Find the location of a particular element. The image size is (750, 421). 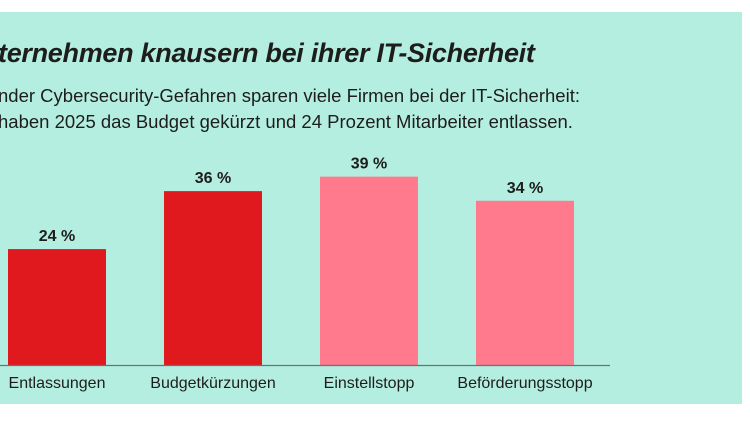

value-label: 34 % is located at coordinates (525, 188).